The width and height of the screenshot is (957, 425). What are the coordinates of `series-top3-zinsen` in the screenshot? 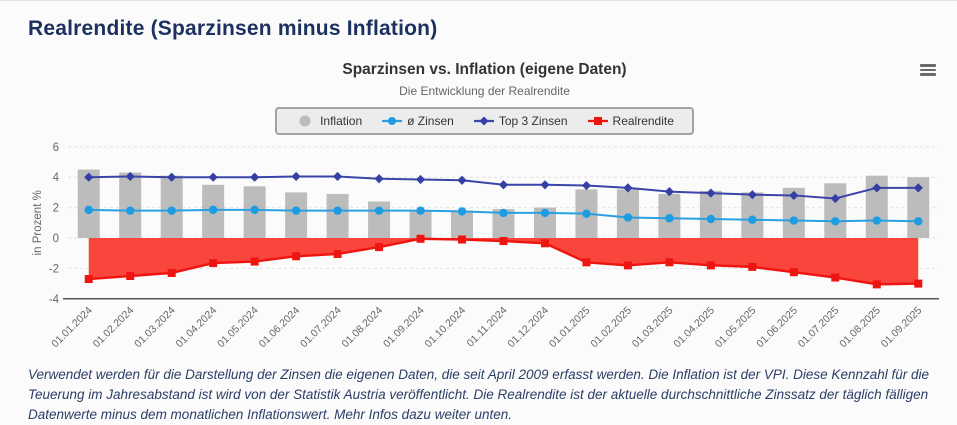 It's located at (503, 187).